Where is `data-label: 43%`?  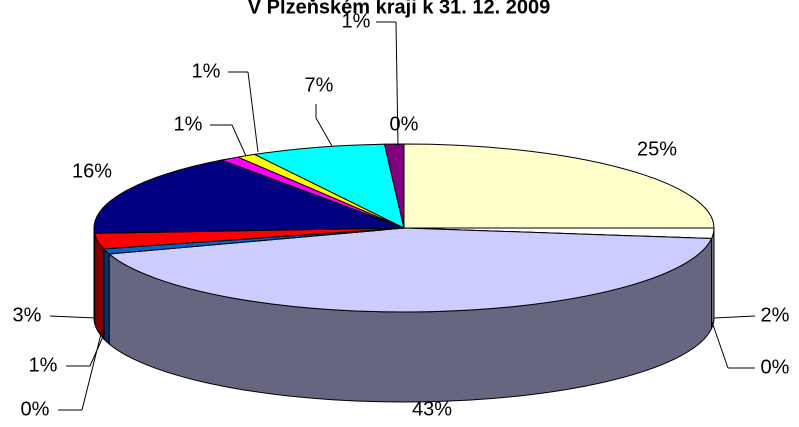
data-label: 43% is located at coordinates (432, 409).